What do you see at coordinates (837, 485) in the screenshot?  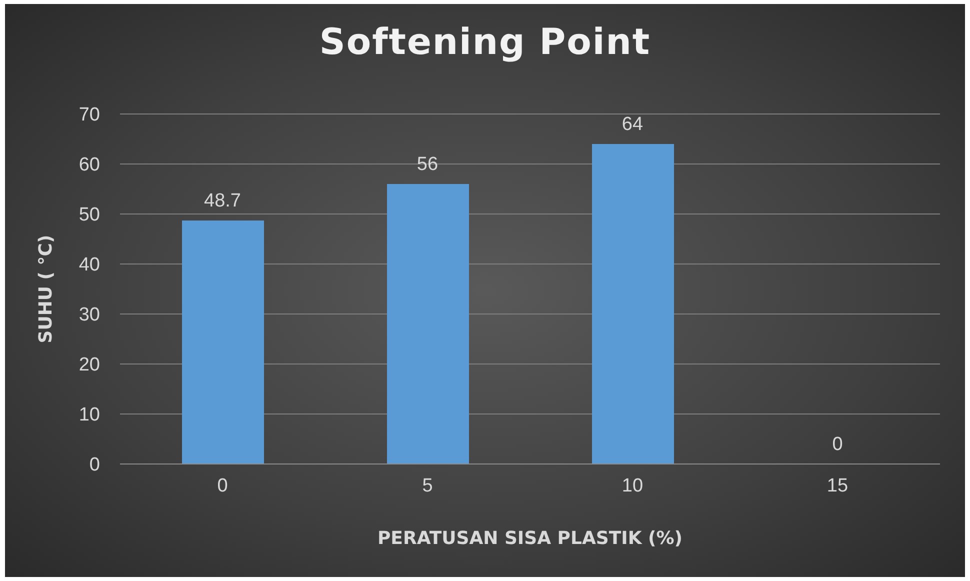 I see `x-tick-label: 15` at bounding box center [837, 485].